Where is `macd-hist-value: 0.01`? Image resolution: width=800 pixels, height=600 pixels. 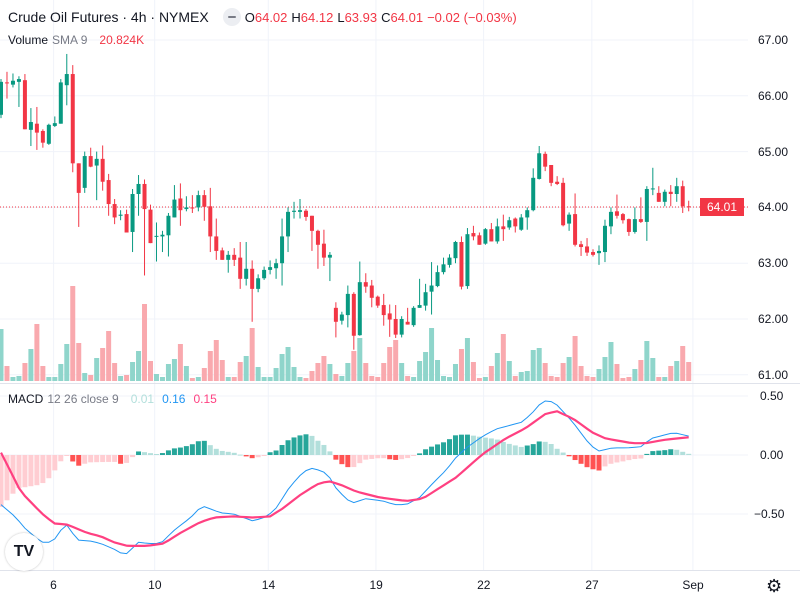 macd-hist-value: 0.01 is located at coordinates (142, 399).